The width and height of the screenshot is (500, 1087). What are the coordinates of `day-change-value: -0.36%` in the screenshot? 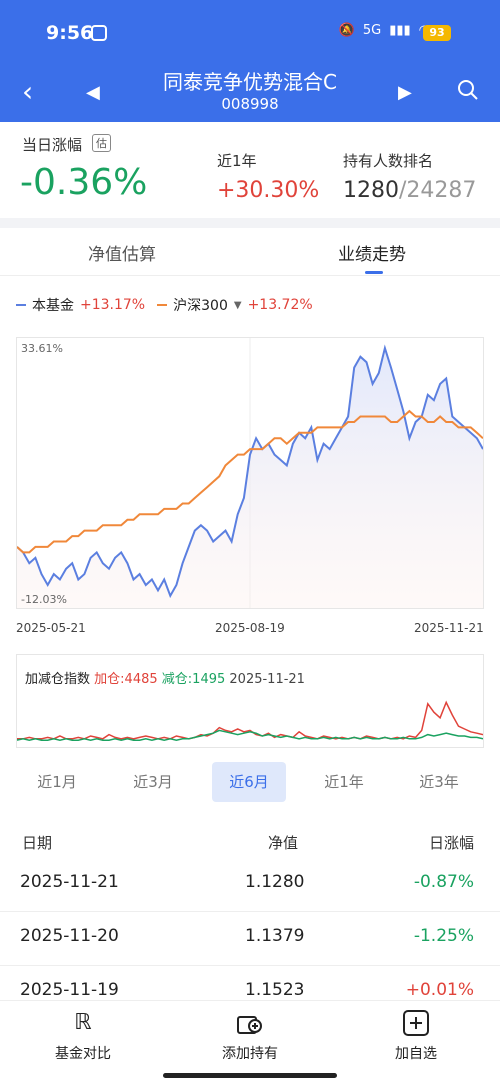 It's located at (84, 182).